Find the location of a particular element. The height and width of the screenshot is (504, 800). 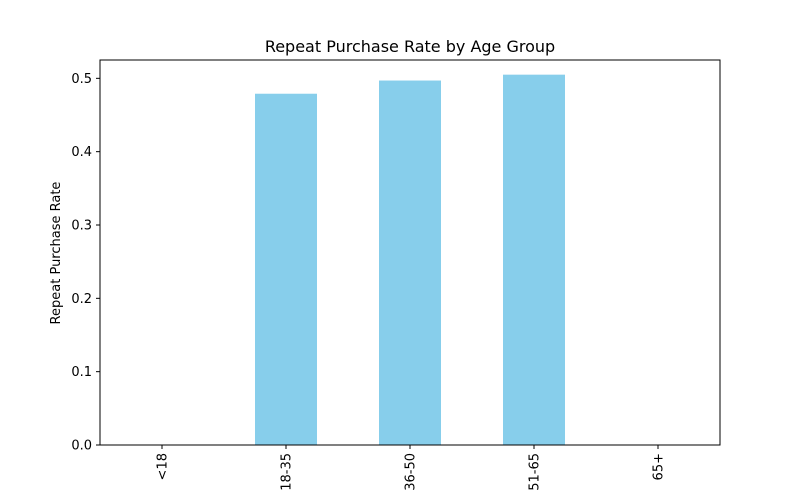

y-tick-label-1: 0.1 is located at coordinates (81, 372).